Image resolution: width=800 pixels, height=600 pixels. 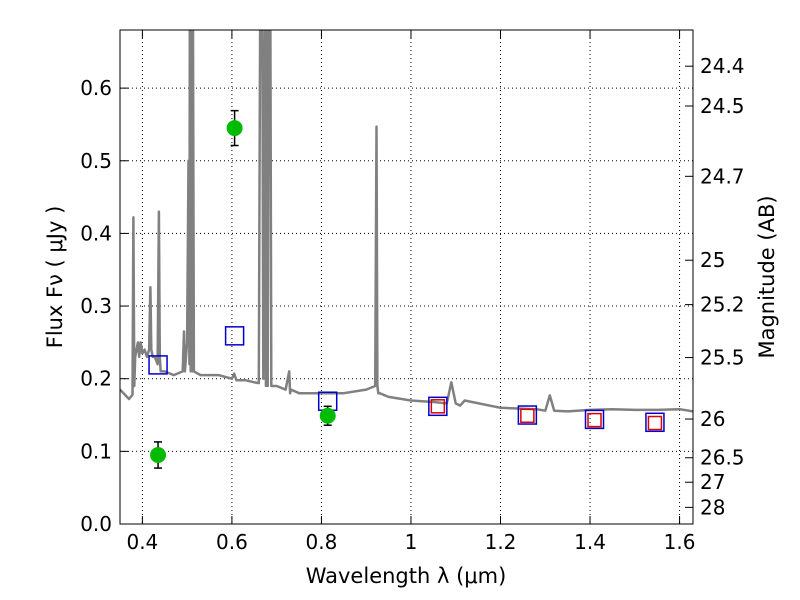 What do you see at coordinates (712, 260) in the screenshot?
I see `mag-tick-label: 25` at bounding box center [712, 260].